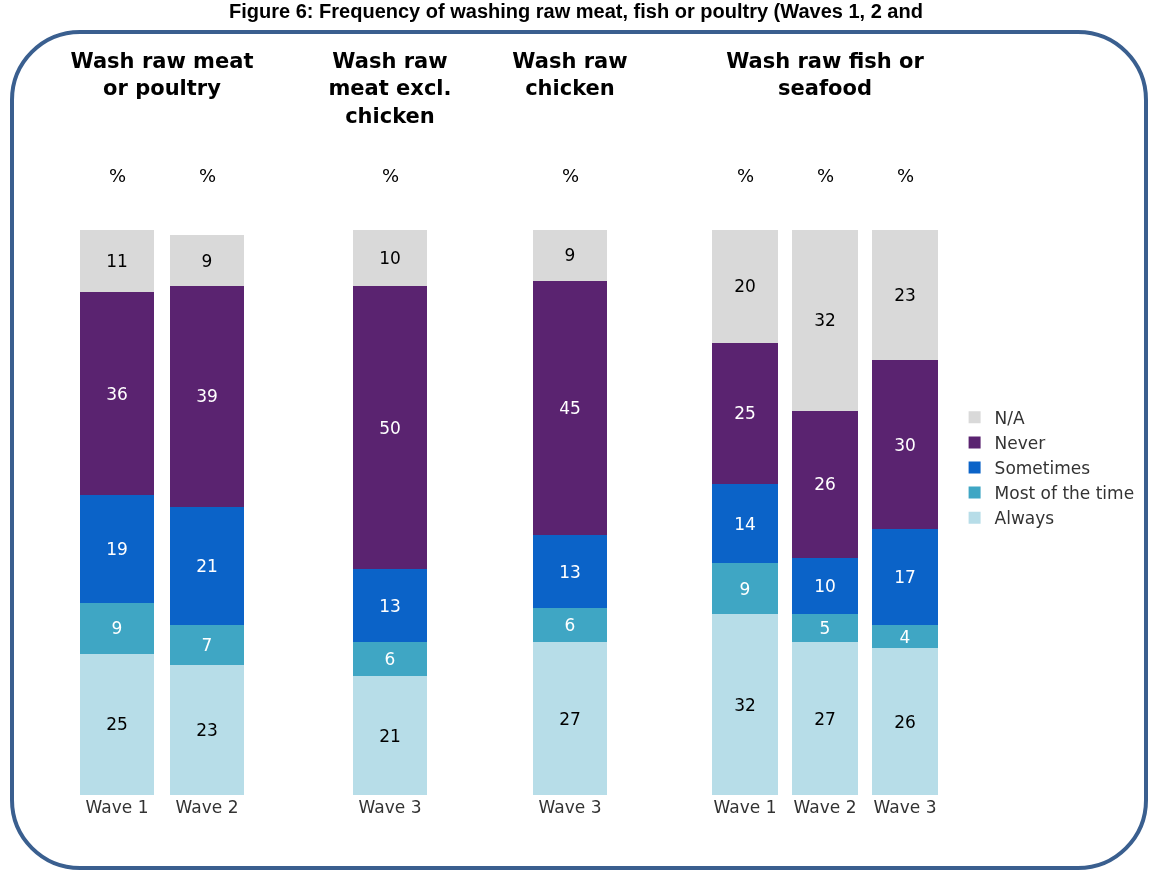 This screenshot has height=875, width=1152. I want to click on data-label: 4, so click(905, 636).